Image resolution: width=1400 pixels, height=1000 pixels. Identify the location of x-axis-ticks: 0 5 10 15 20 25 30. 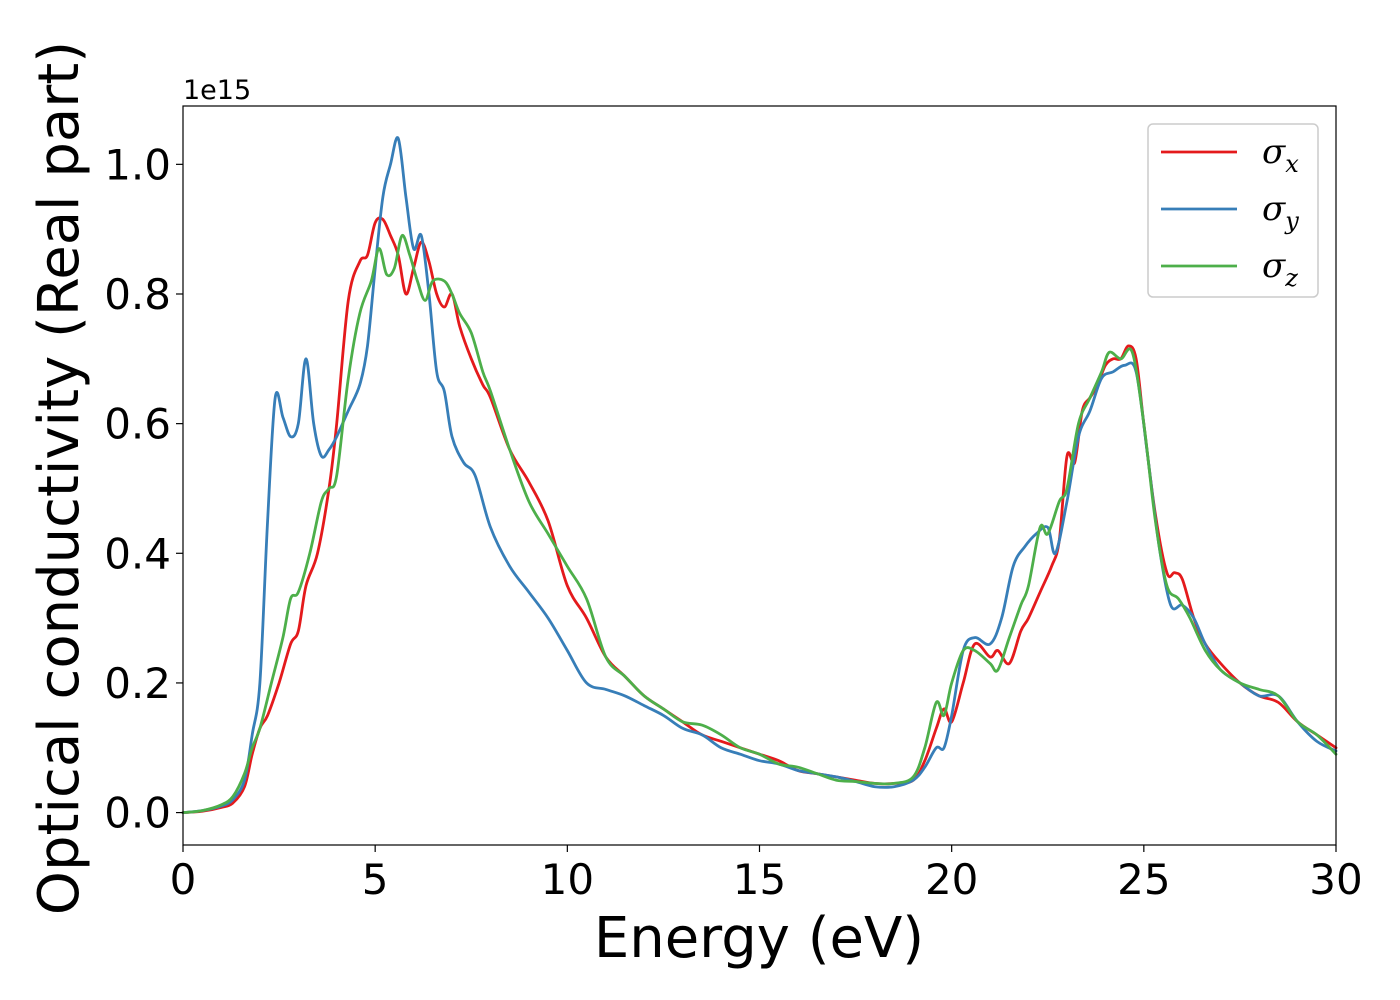
(766, 874).